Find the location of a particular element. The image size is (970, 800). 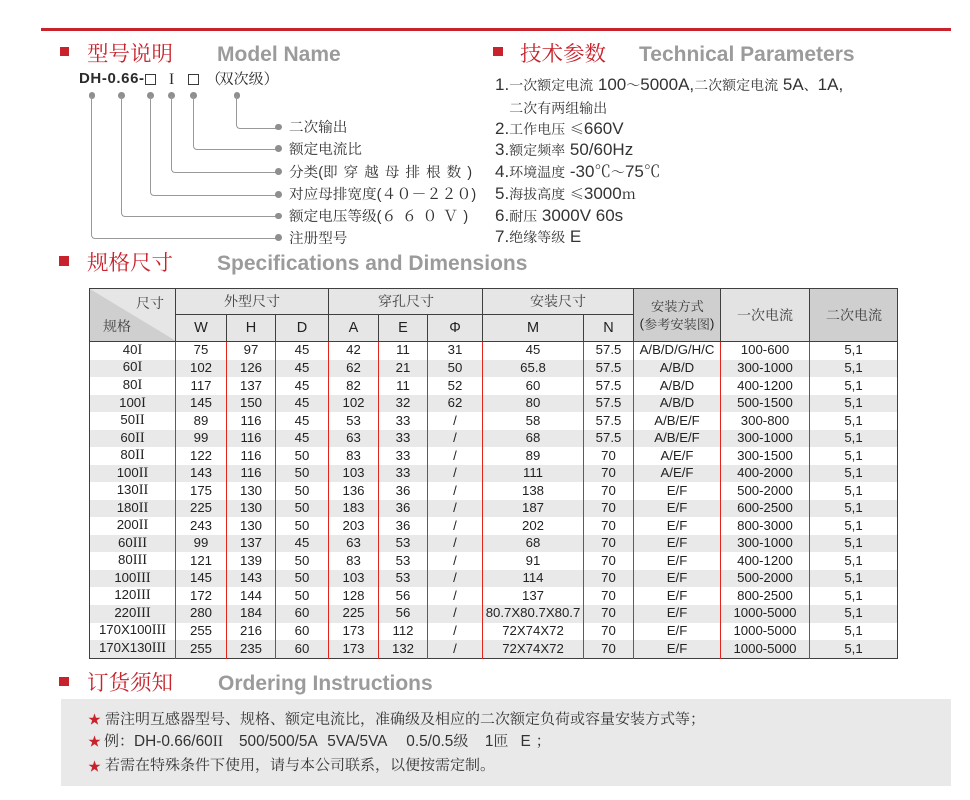

svg-text: 5. is located at coordinates (502, 193).